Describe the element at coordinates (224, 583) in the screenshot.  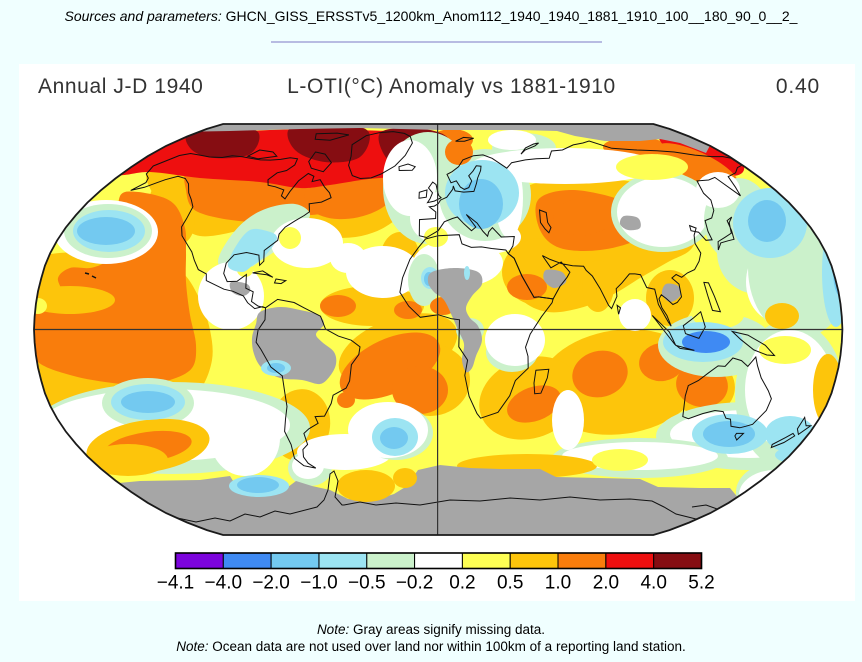
I see `svg-text: −4.0` at that location.